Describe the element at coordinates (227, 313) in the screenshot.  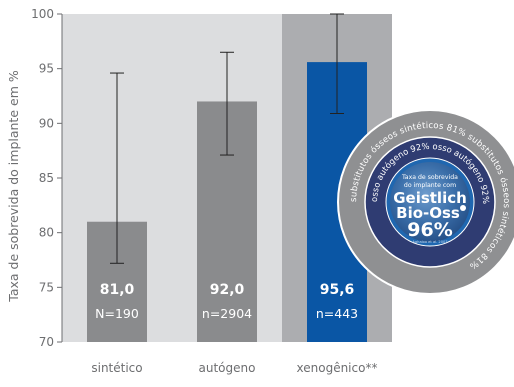
I see `bar-n-label: n=2904` at that location.